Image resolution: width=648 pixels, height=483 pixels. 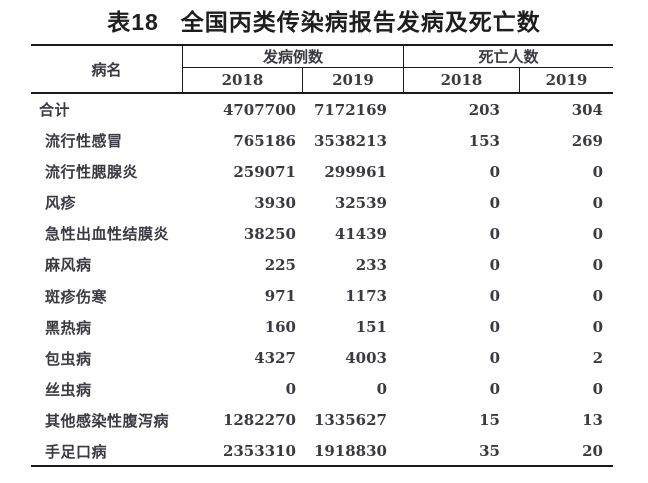 What do you see at coordinates (371, 327) in the screenshot?
I see `incidence-2019-value: 151` at bounding box center [371, 327].